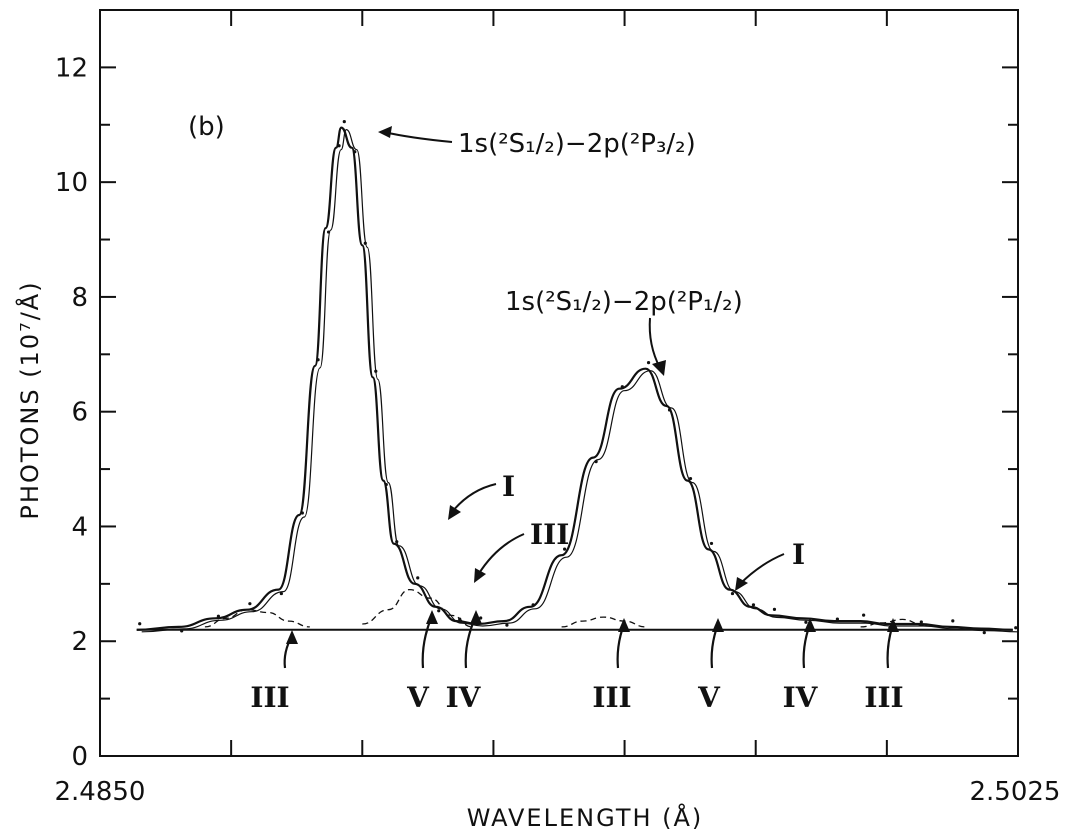 This screenshot has width=1072, height=838. Describe the element at coordinates (549, 534) in the screenshot. I see `annotation-sat-III-1: III` at that location.